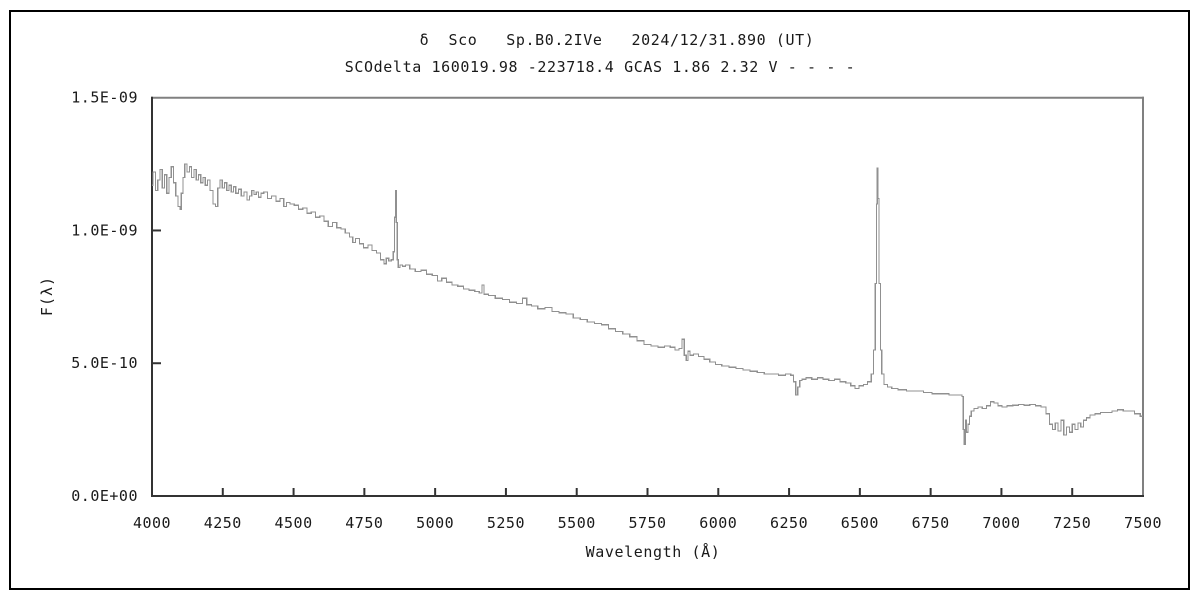  What do you see at coordinates (104, 98) in the screenshot?
I see `y-tick-label: 1.5E-09` at bounding box center [104, 98].